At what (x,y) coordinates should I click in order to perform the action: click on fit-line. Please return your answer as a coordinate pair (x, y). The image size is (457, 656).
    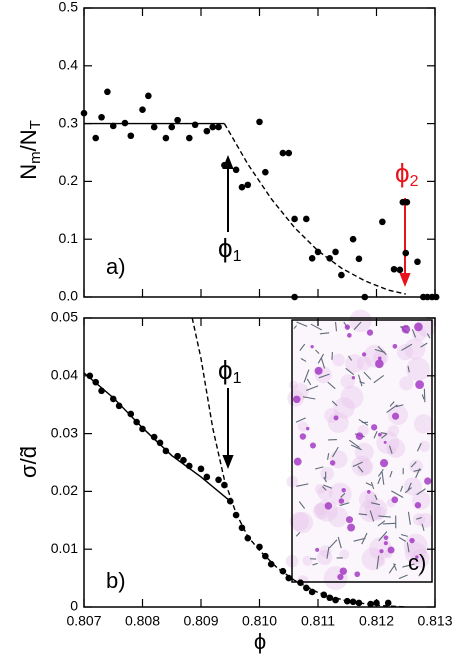
    Looking at the image, I should click on (314, 209).